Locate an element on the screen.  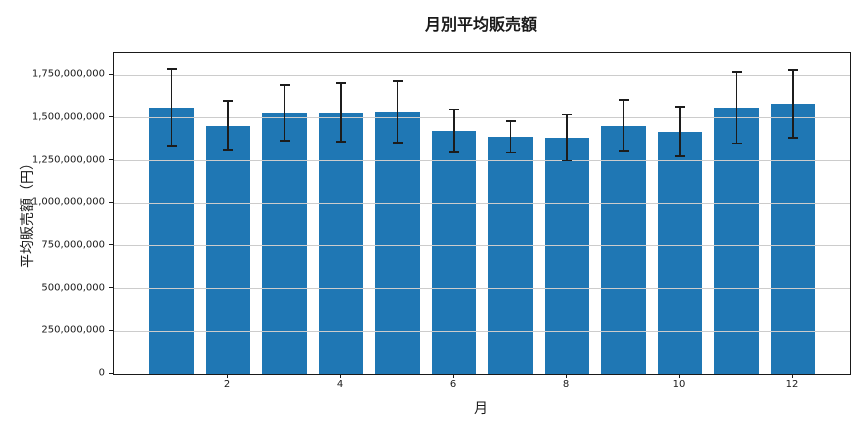
x-axis-label: 月 is located at coordinates (481, 409).